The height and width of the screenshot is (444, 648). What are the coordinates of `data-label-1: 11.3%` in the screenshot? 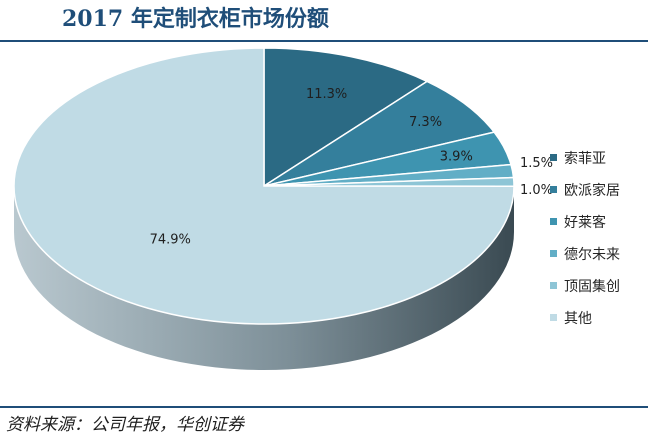 It's located at (326, 94).